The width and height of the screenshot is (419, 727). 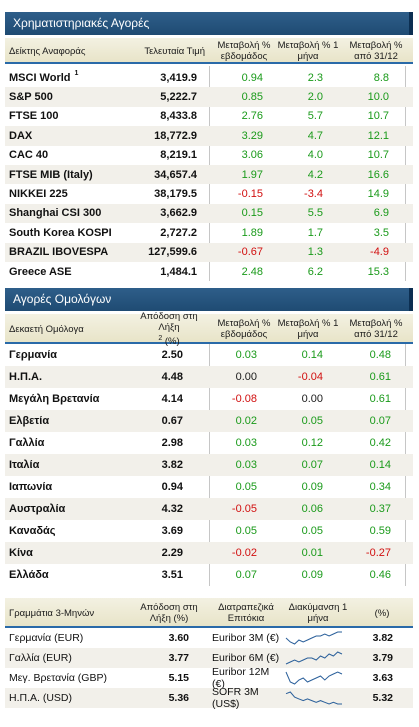 I want to click on bills-header-yield: Απόδοση στη Λήξη (%), so click(x=169, y=613).